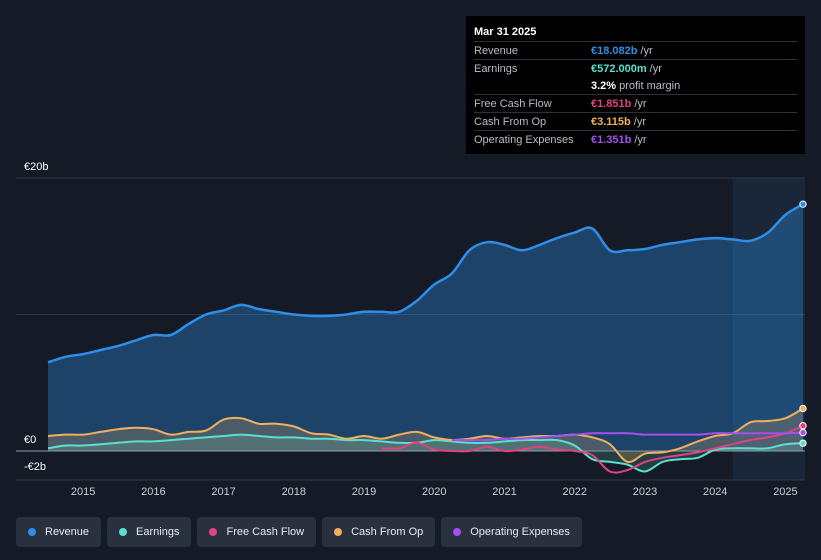  I want to click on series-endpoint-earnings, so click(803, 443).